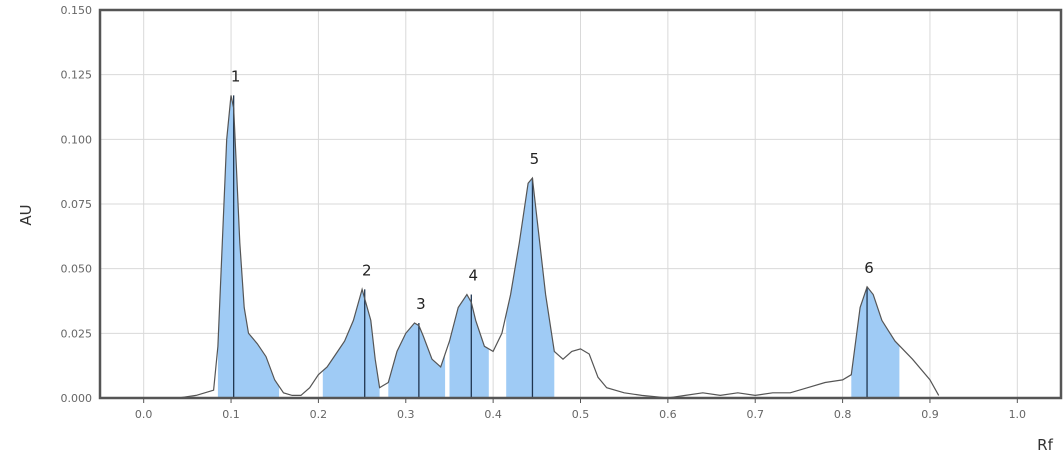 The image size is (1064, 457). I want to click on y-tick-label-1: 0.025, so click(77, 333).